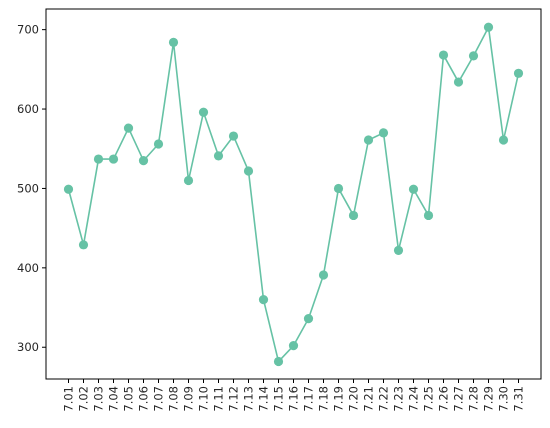 This screenshot has height=428, width=550. I want to click on x-tick-label: 7.05, so click(129, 399).